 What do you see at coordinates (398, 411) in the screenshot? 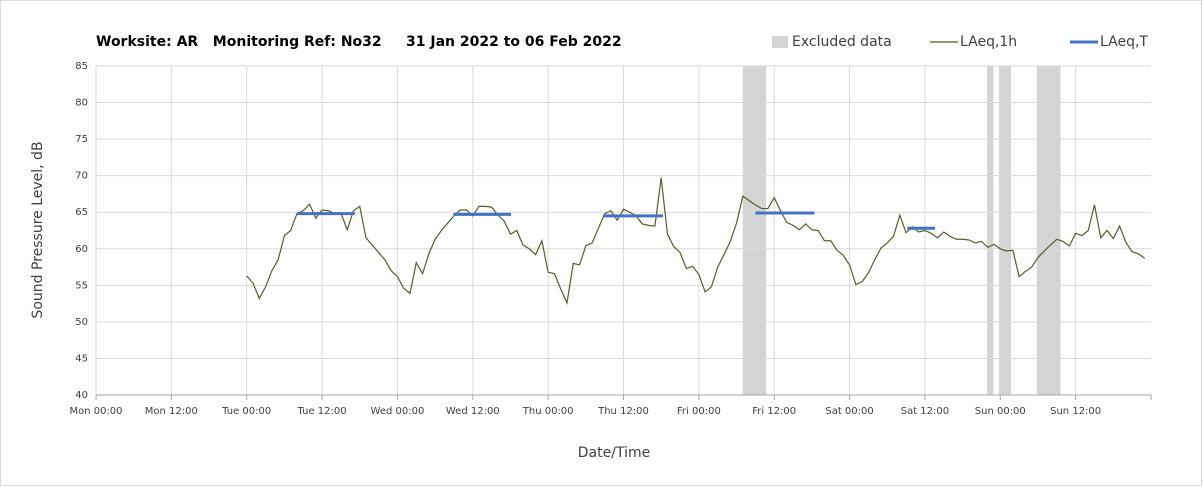
I see `x-tick-label: Wed 00:00` at bounding box center [398, 411].